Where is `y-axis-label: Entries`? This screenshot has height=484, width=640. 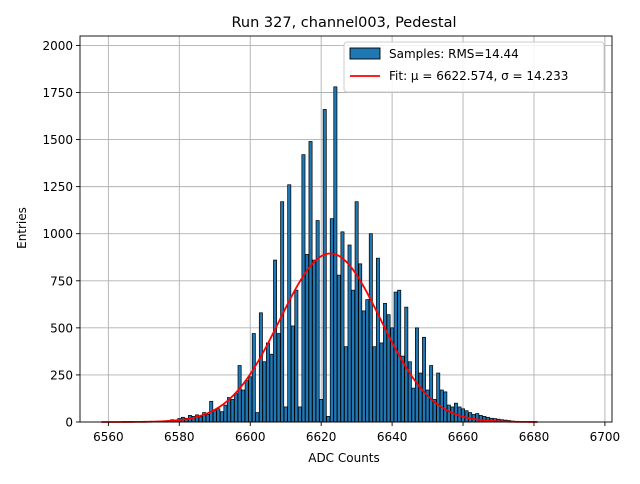
y-axis-label: Entries is located at coordinates (22, 228).